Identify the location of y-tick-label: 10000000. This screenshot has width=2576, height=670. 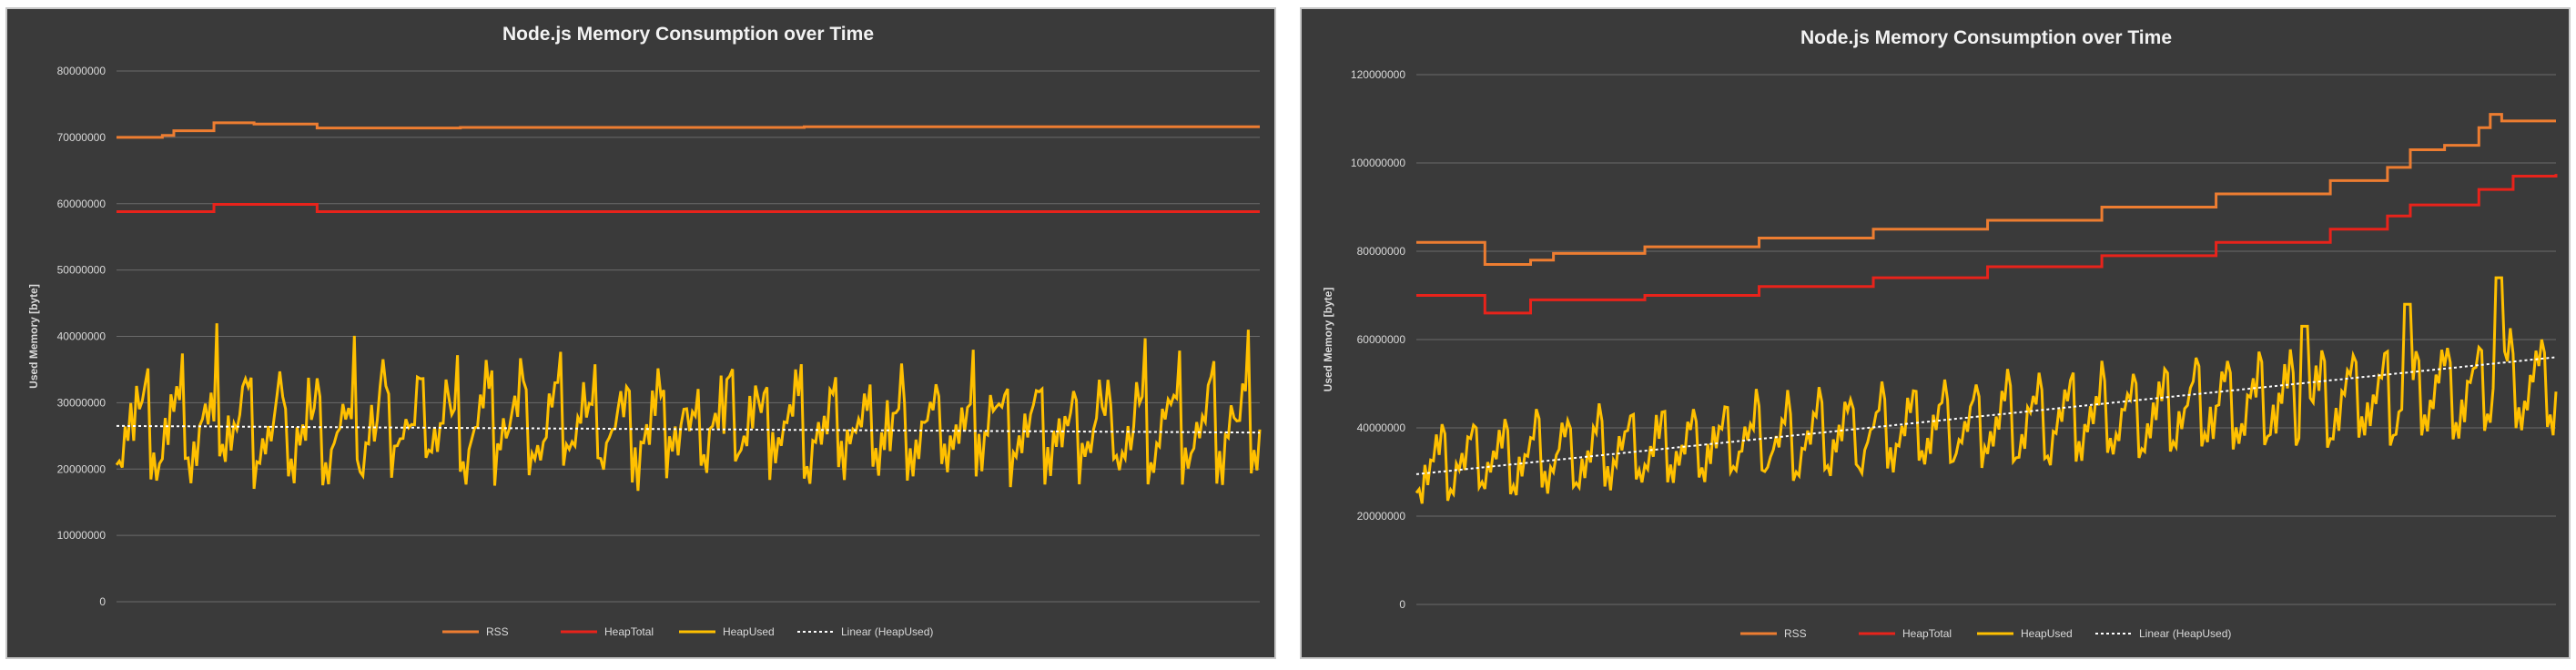
(81, 535).